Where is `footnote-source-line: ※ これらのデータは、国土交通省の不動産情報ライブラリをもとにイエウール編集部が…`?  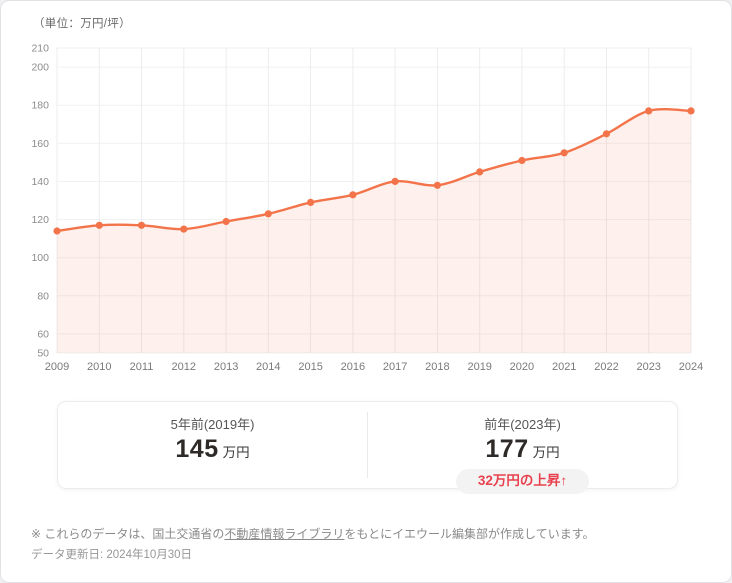 footnote-source-line: ※ これらのデータは、国土交通省の不動産情報ライブラリをもとにイエウール編集部が… is located at coordinates (313, 534).